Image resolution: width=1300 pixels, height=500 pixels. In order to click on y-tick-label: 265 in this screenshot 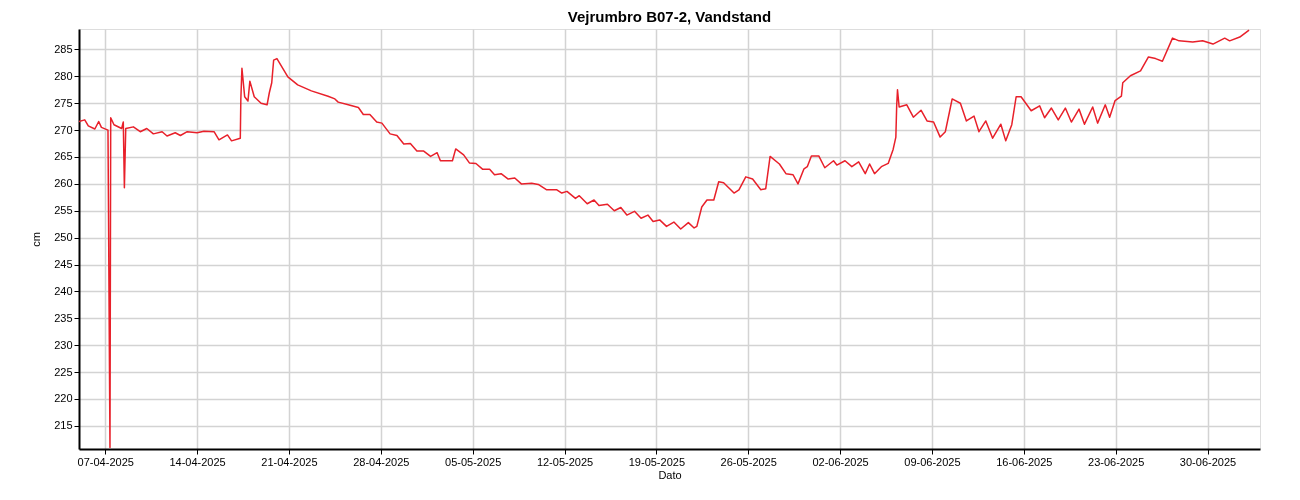, I will do `click(63, 156)`.